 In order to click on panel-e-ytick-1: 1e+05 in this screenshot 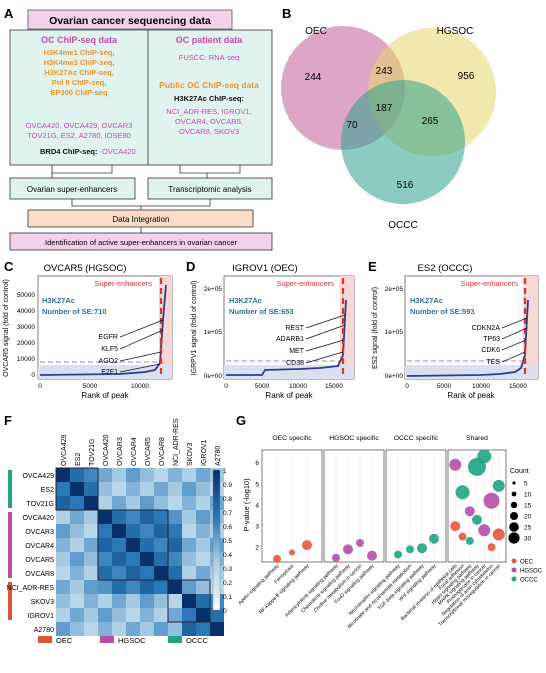, I will do `click(394, 332)`.